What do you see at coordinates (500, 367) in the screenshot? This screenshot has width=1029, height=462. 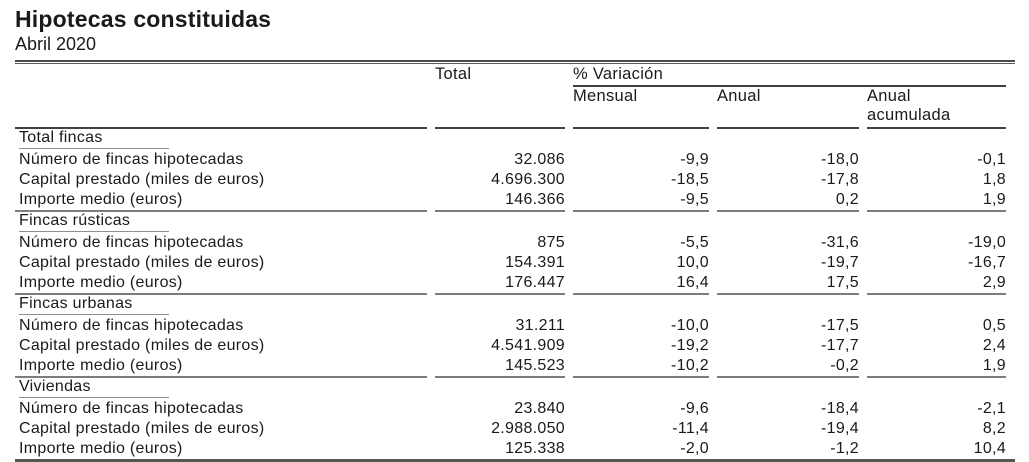 I see `cell-total: 145.523` at bounding box center [500, 367].